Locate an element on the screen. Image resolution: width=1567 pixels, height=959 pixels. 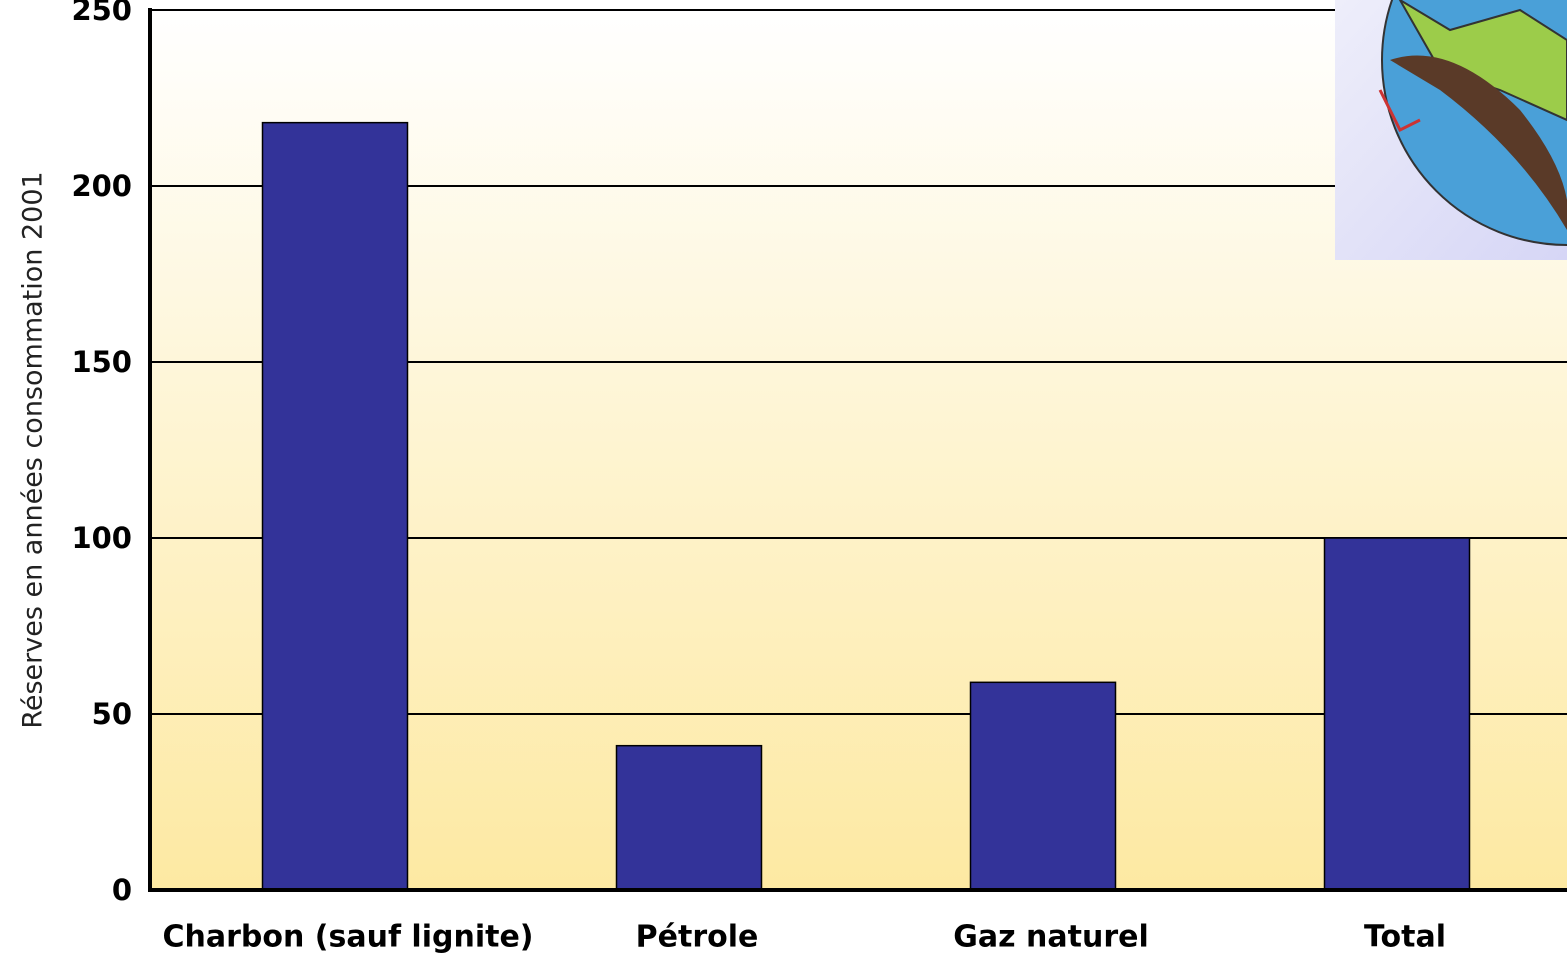
y-tick-label: 250 is located at coordinates (101, 13).